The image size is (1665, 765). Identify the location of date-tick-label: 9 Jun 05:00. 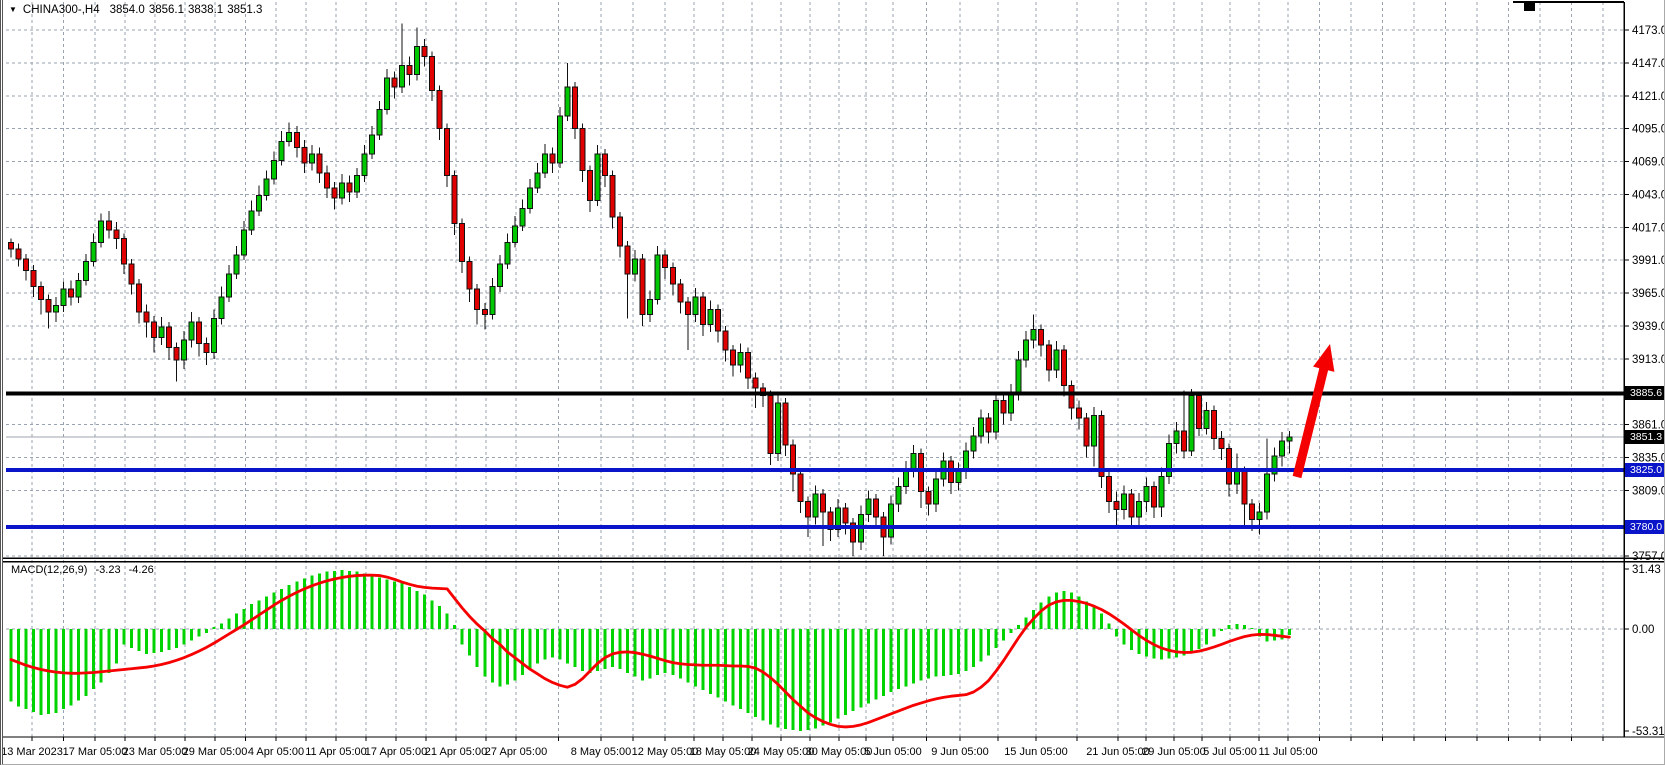
(960, 752).